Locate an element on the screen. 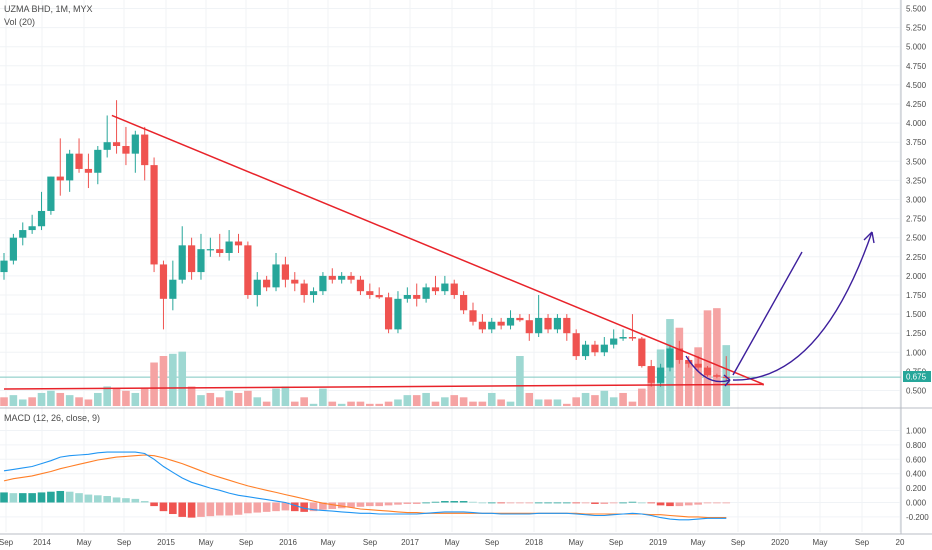 This screenshot has width=932, height=550. time-x-tick: 2015 is located at coordinates (166, 542).